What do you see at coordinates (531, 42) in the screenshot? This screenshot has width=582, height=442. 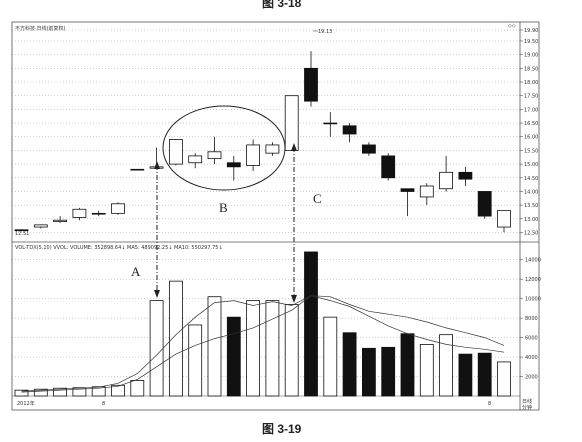 I see `price-tick-label: 19.50` at bounding box center [531, 42].